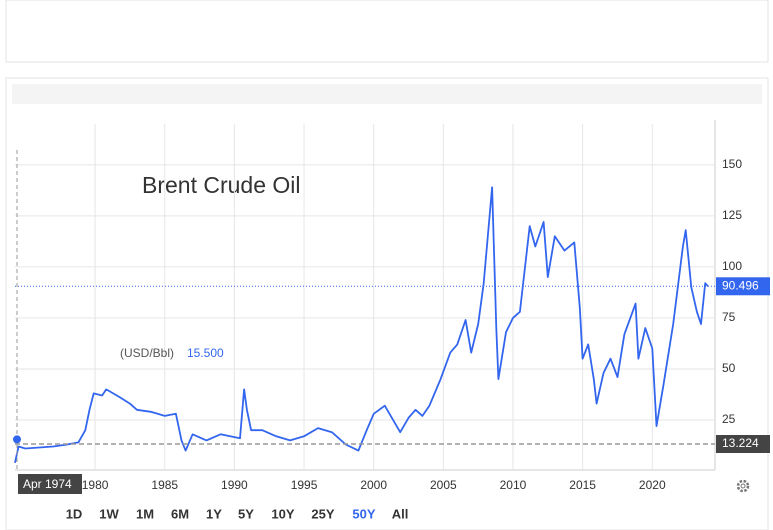 This screenshot has width=773, height=530. I want to click on range-button: 1Y, so click(214, 513).